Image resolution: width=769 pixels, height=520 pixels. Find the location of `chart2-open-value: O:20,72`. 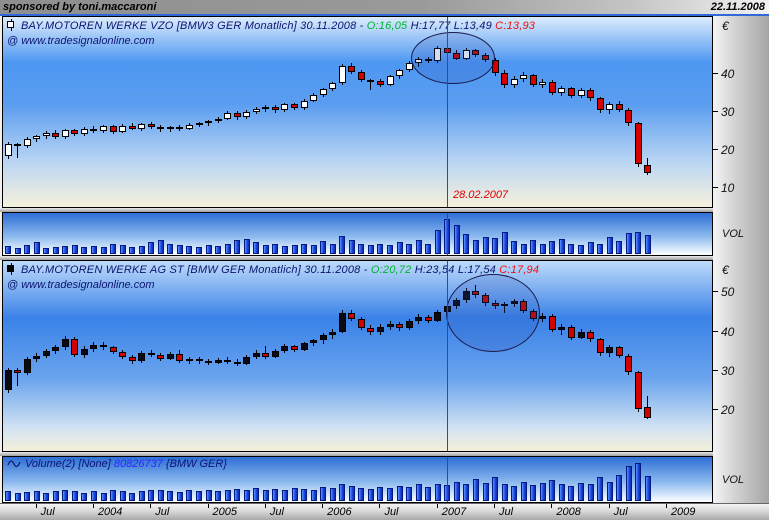

chart2-open-value: O:20,72 is located at coordinates (391, 270).